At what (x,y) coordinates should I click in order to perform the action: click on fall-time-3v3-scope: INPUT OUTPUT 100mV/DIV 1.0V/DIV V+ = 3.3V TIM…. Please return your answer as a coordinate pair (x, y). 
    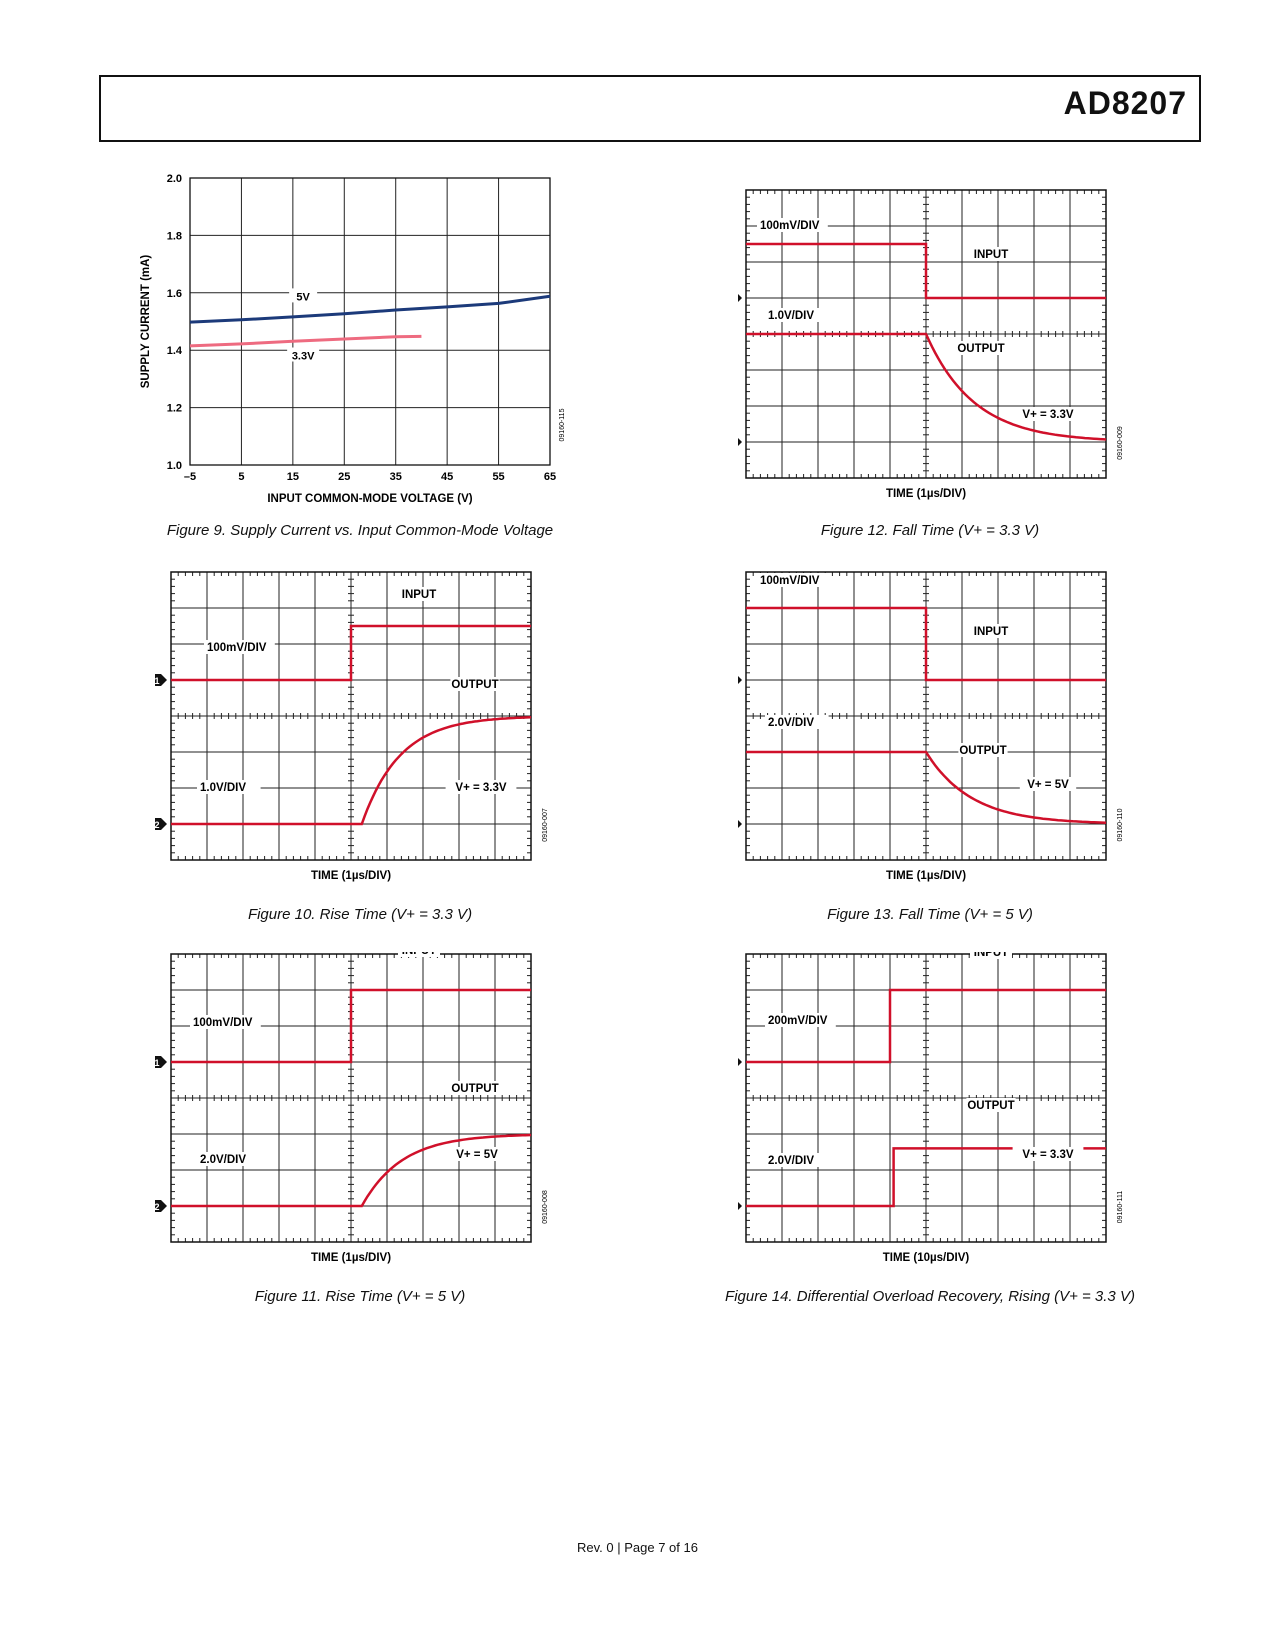
    Looking at the image, I should click on (931, 344).